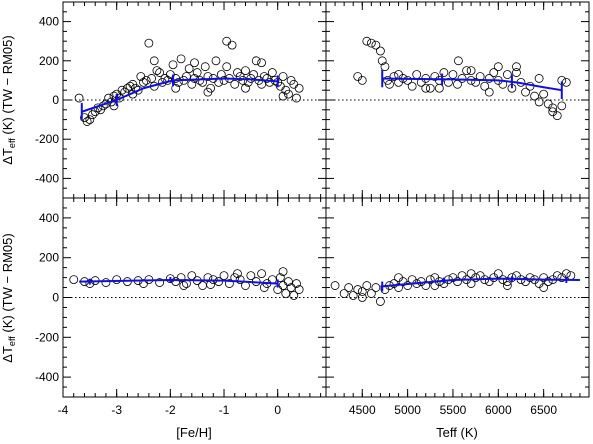  Describe the element at coordinates (49, 258) in the screenshot. I see `y-tick-label: 200` at that location.